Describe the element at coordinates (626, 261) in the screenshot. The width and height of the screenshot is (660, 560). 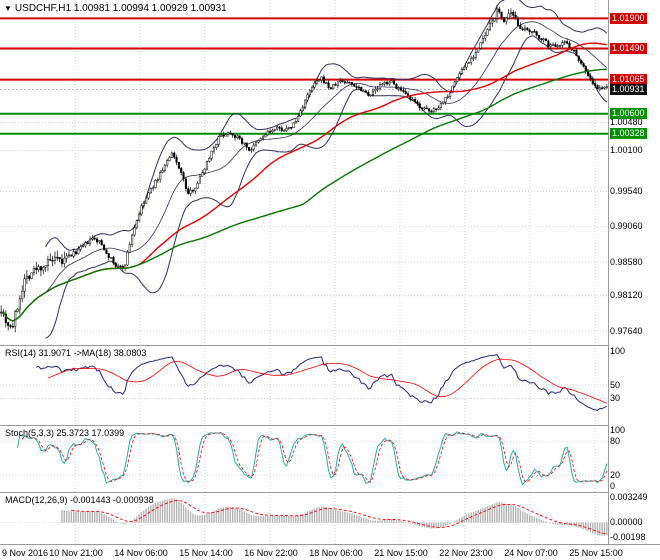
I see `axis-tick-label: 0.98580` at that location.